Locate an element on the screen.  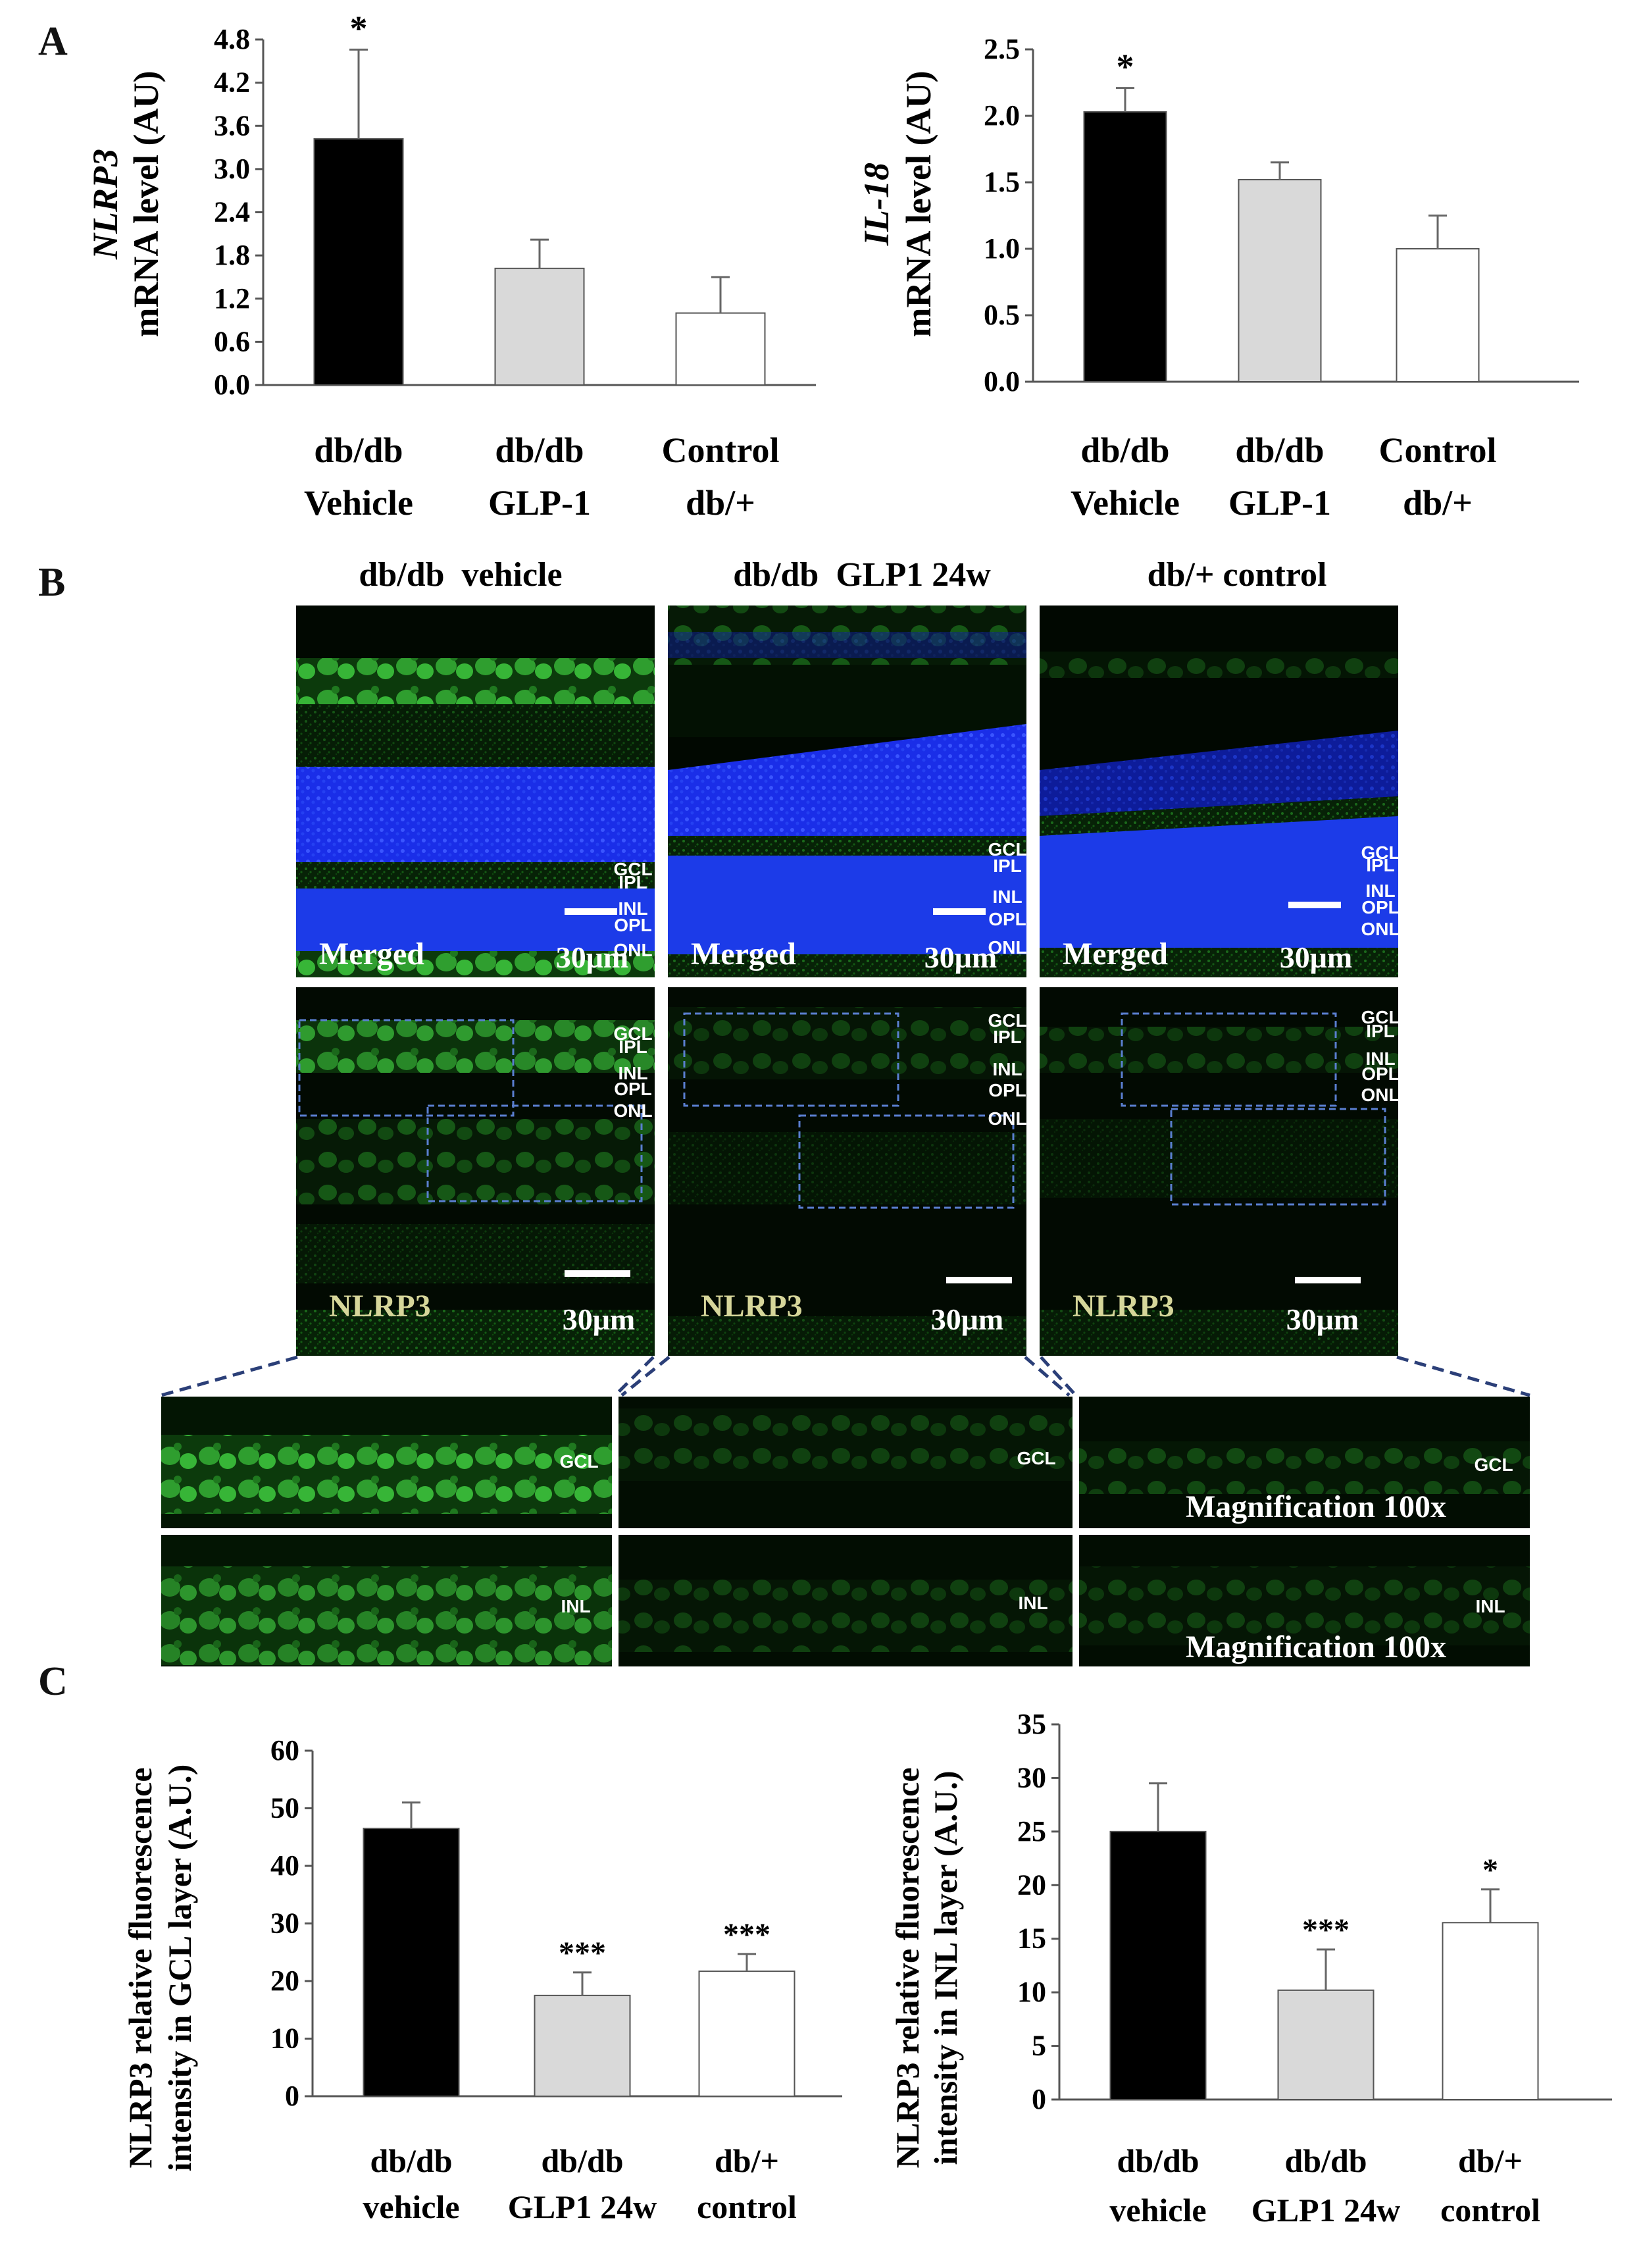
scale-bars is located at coordinates (963, 1092).